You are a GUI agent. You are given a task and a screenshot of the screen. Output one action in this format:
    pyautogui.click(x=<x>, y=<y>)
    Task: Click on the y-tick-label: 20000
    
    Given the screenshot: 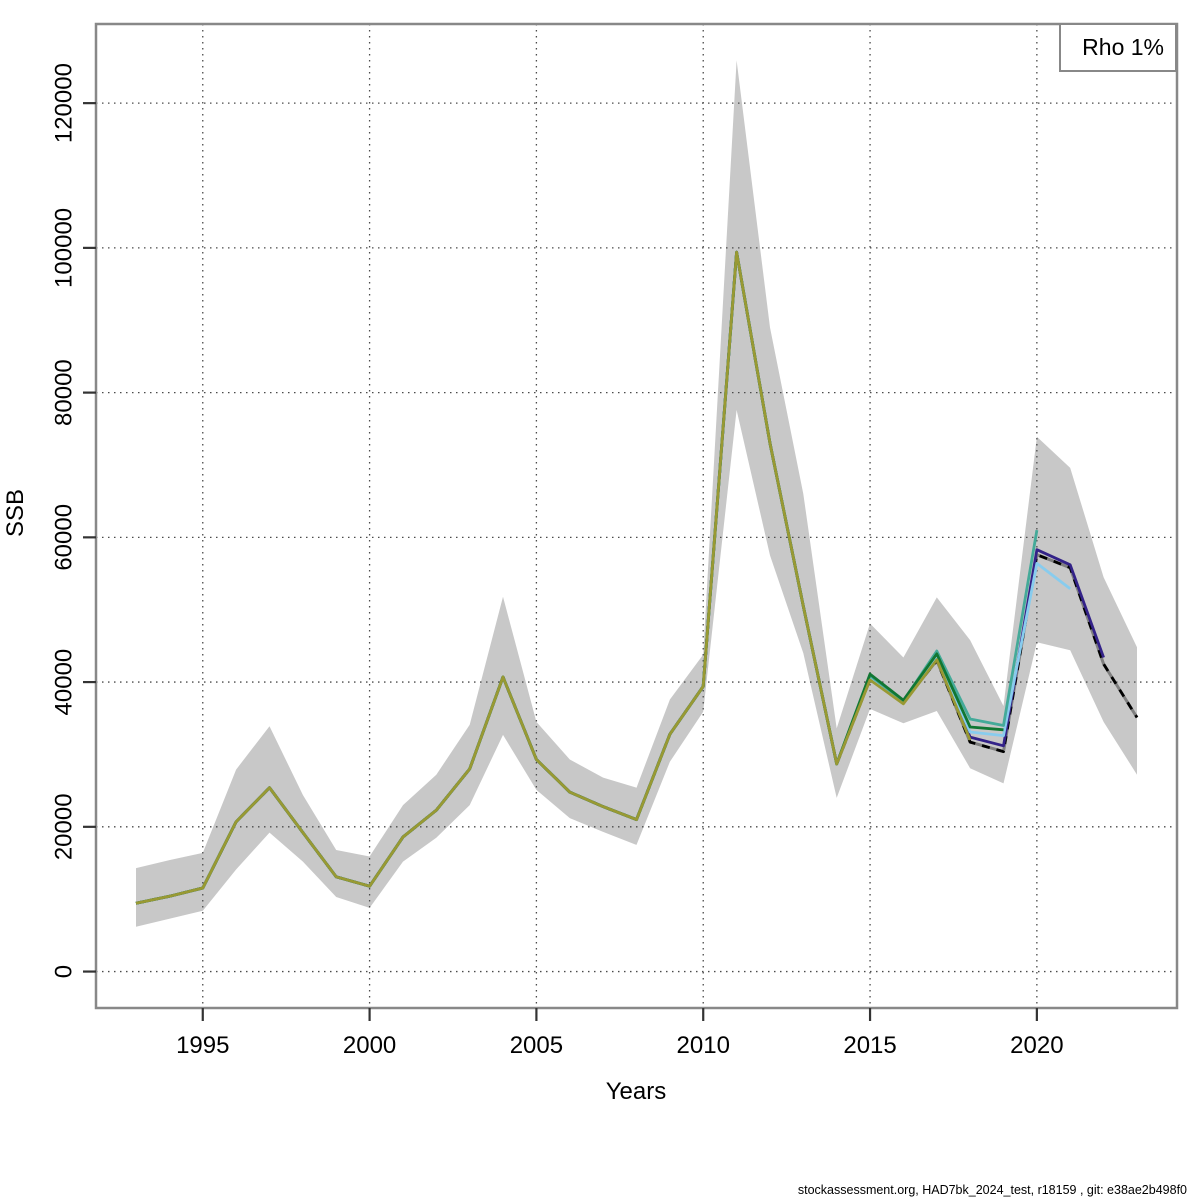 What is the action you would take?
    pyautogui.click(x=64, y=826)
    